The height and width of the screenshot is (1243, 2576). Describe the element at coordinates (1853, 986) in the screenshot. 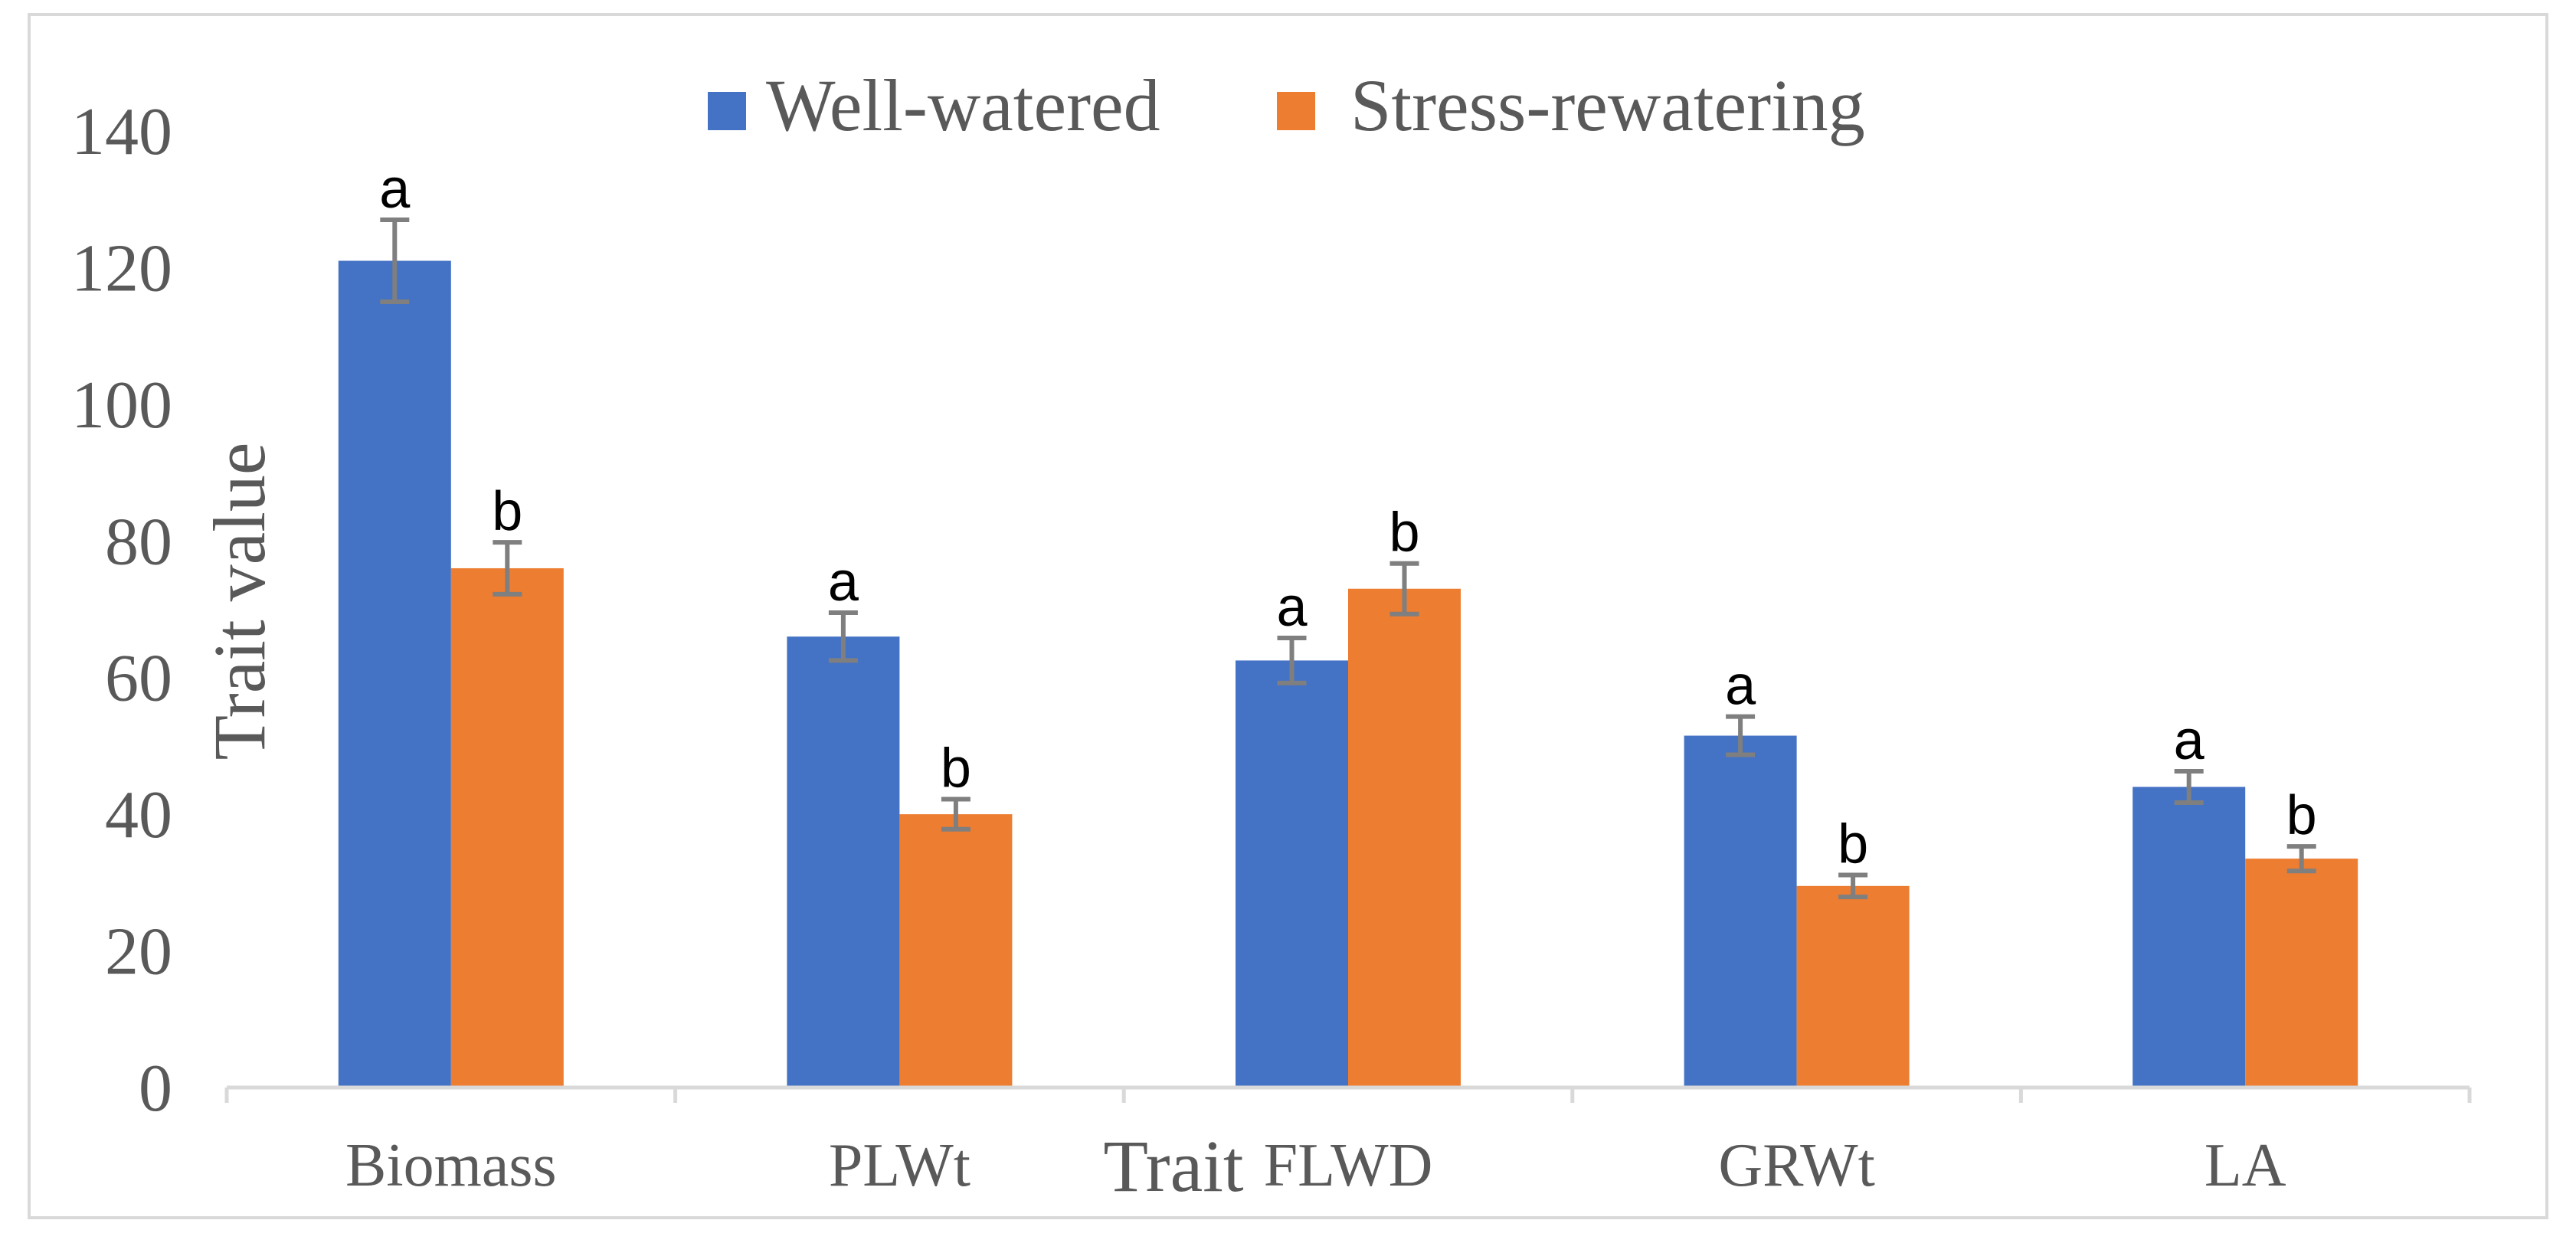

I see `bar-grwt-stress-rewatering` at that location.